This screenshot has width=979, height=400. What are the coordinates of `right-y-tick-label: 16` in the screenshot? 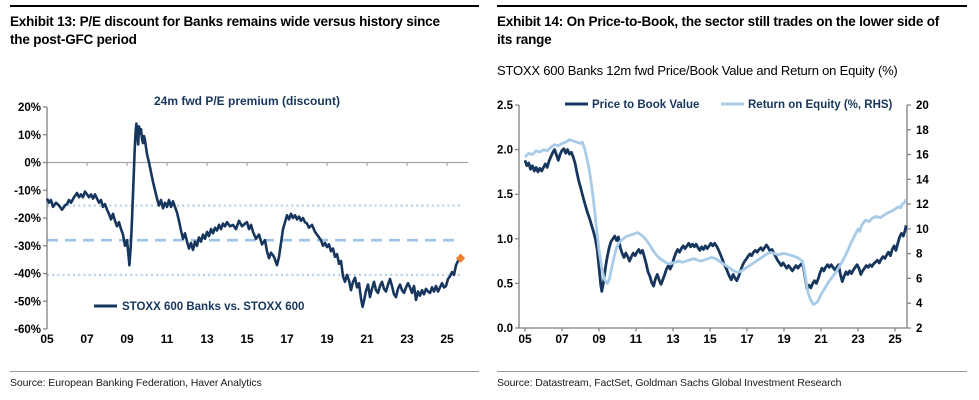 It's located at (922, 156).